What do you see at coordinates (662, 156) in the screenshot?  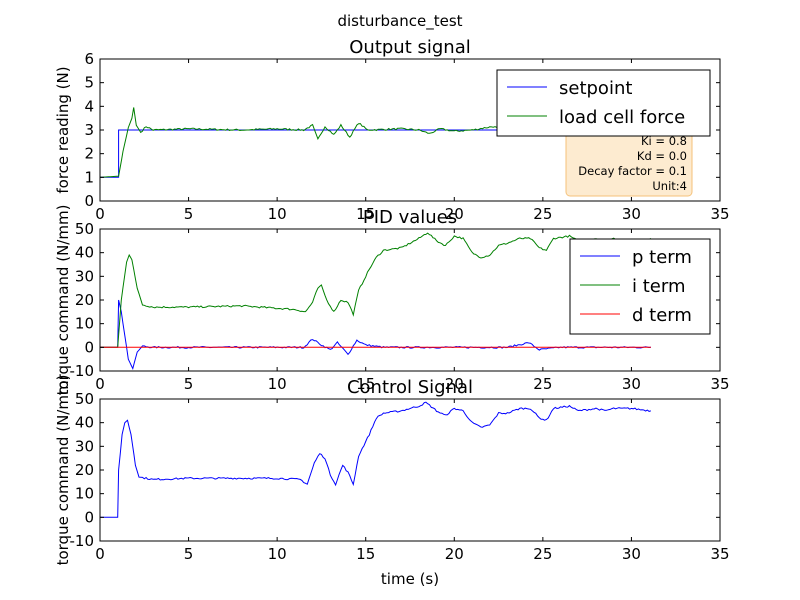 I see `params-annotation-line: Kd = 0.0` at bounding box center [662, 156].